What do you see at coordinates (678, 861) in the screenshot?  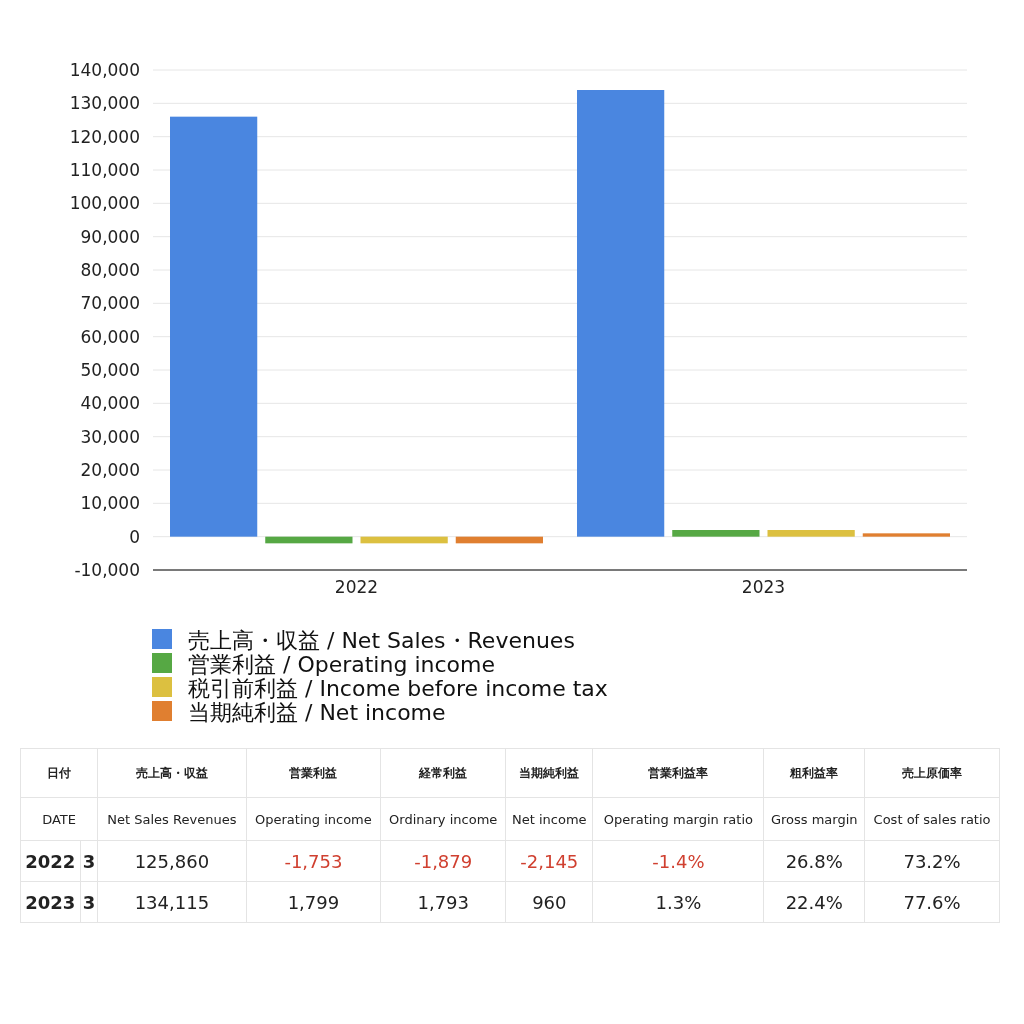 I see `text: -1.4%` at bounding box center [678, 861].